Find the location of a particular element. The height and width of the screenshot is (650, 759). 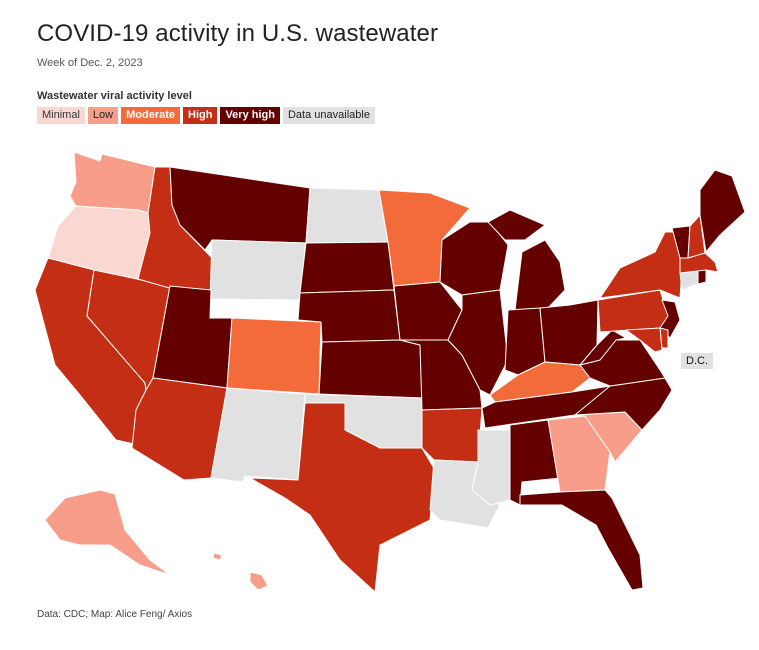

page-title: COVID-19 activity in U.S. wastewater is located at coordinates (238, 33).